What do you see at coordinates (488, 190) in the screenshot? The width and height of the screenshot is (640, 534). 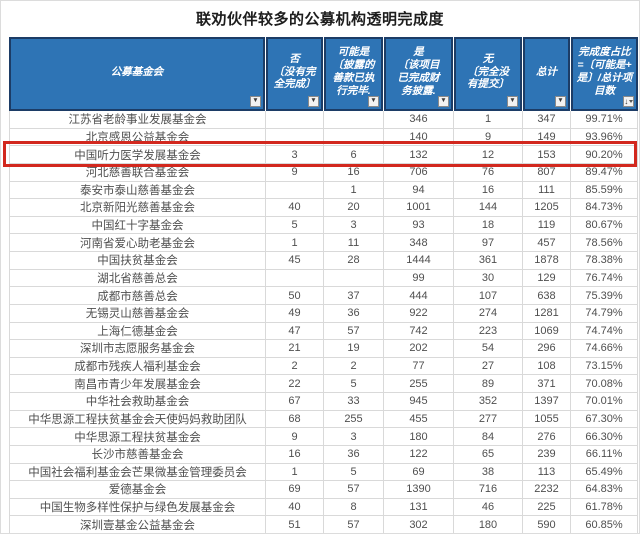 I see `cell-none: 16` at bounding box center [488, 190].